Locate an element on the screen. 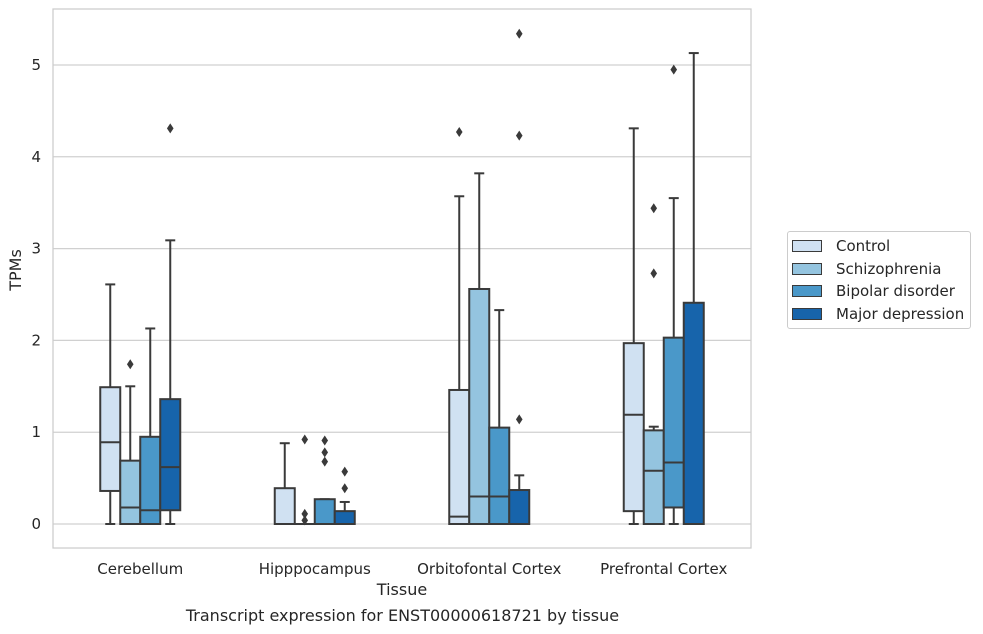 This screenshot has height=634, width=983. y-tick-label: 3 is located at coordinates (36, 249).